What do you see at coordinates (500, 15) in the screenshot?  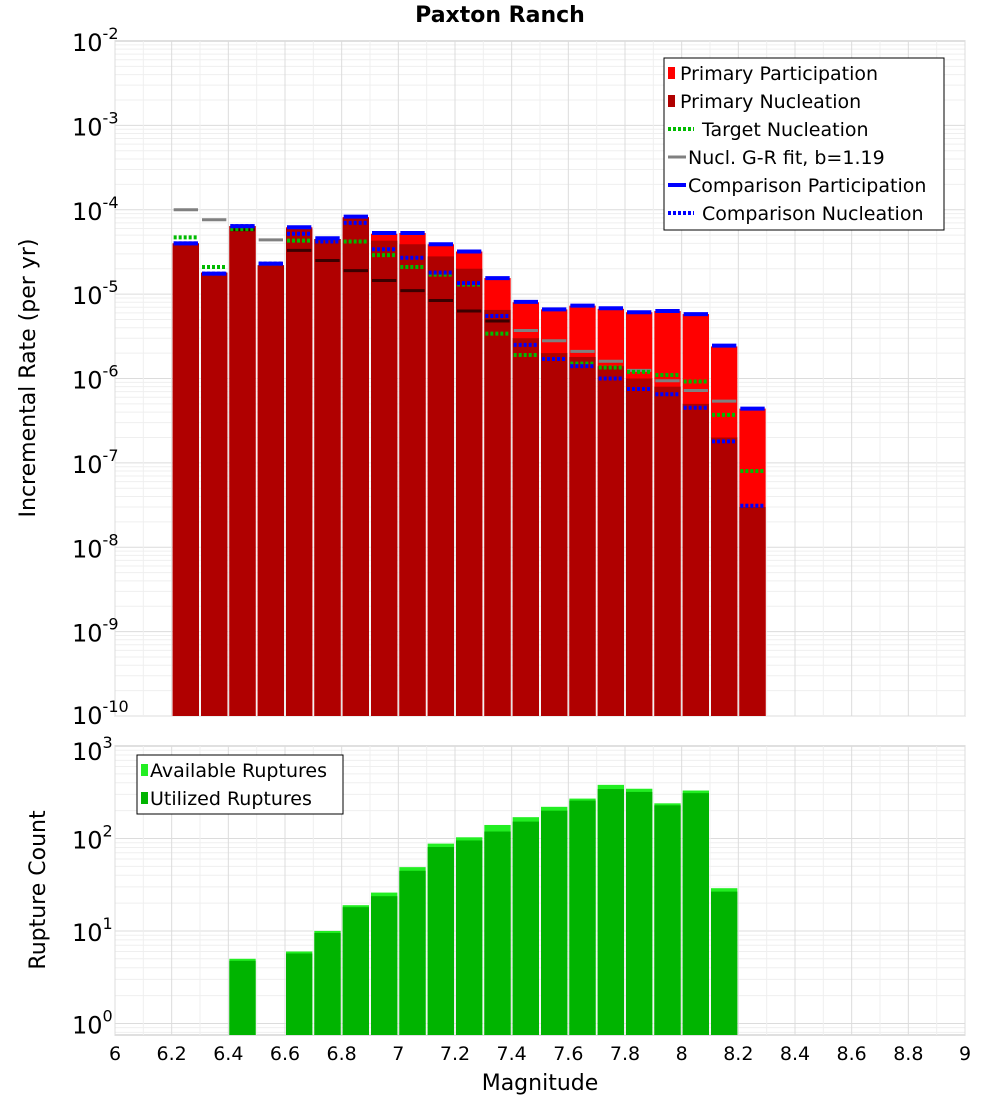 I see `chart-title: Paxton Ranch` at bounding box center [500, 15].